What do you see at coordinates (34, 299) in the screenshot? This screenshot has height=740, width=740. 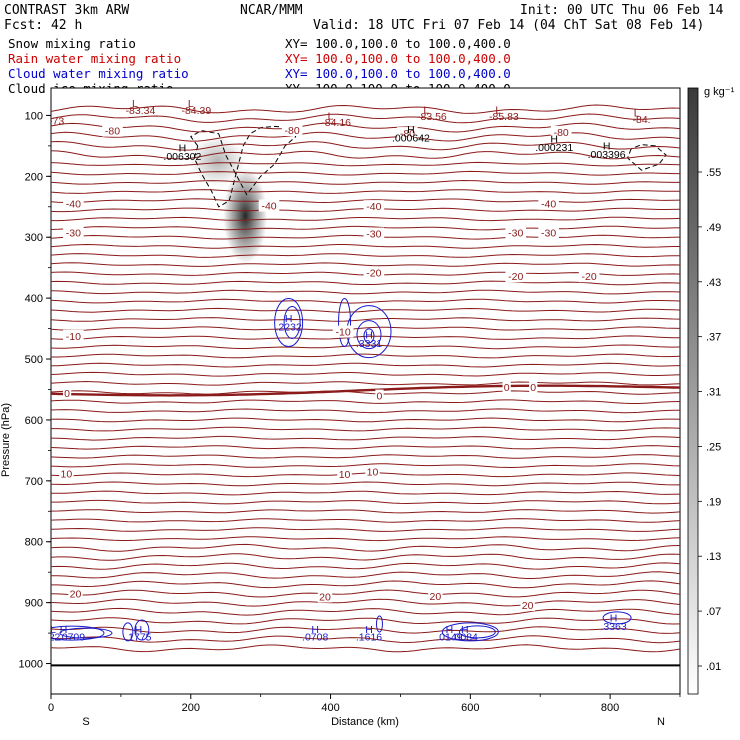 I see `y-tick-label: 400` at bounding box center [34, 299].